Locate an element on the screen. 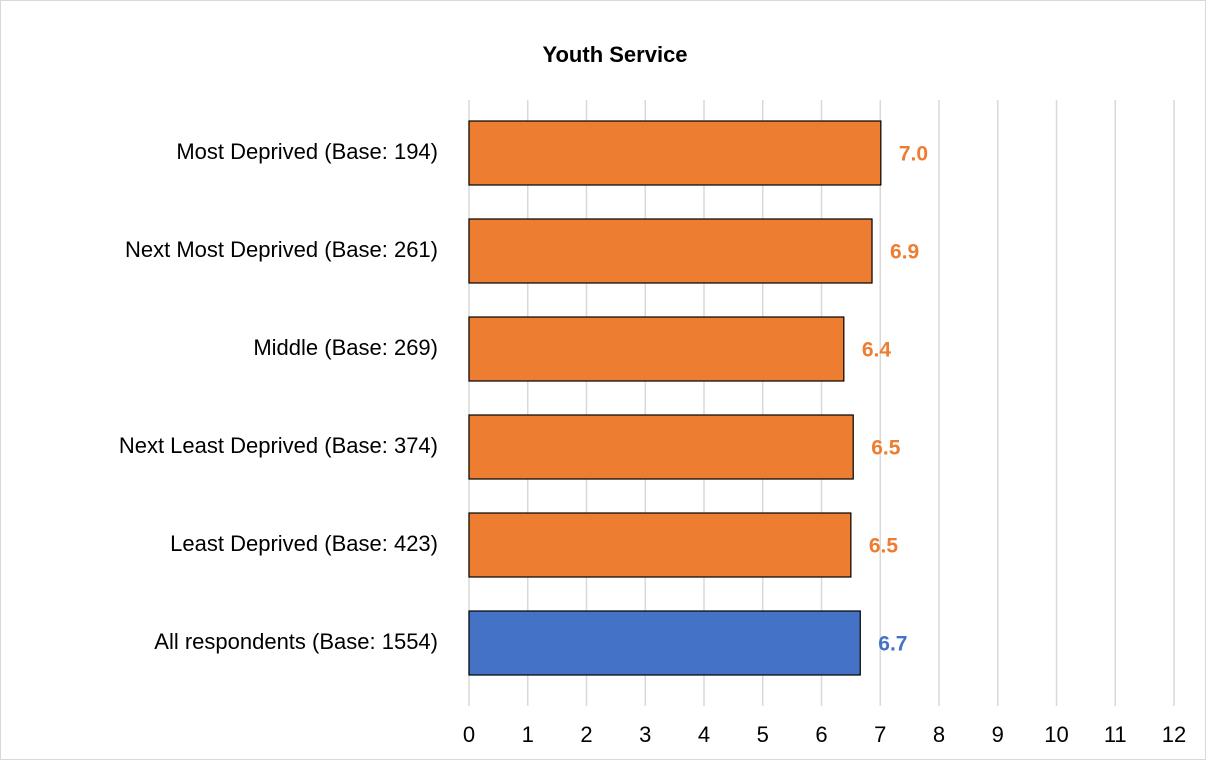 This screenshot has width=1206, height=760. value-label: 6.7 is located at coordinates (892, 644).